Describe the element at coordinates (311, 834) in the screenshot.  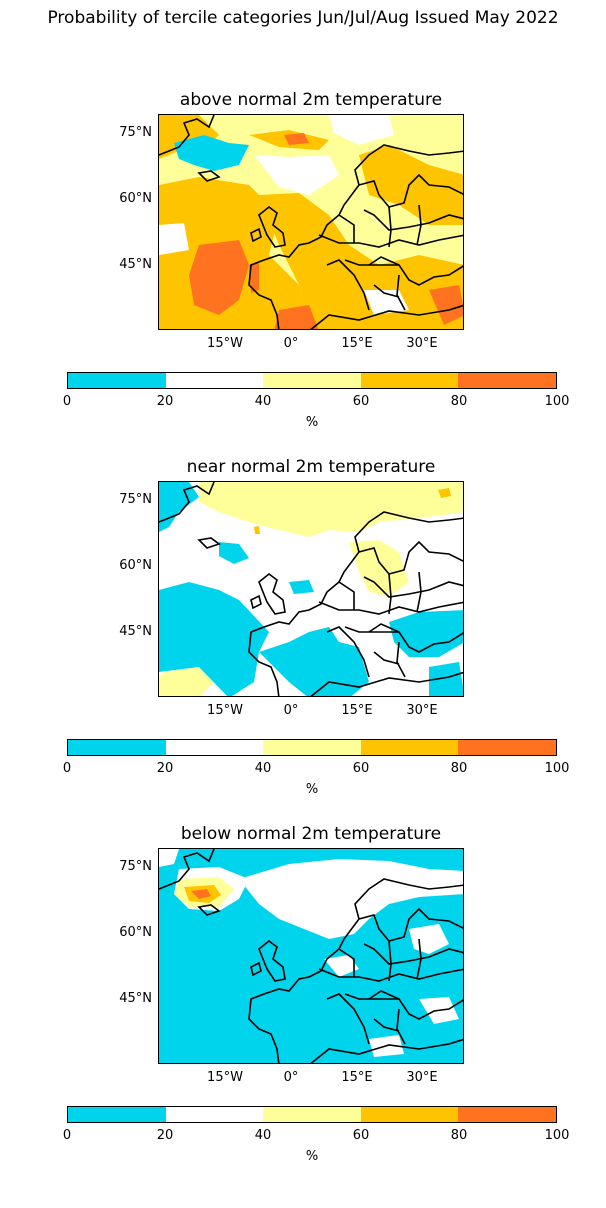
I see `panel-title: below normal 2m temperature` at that location.